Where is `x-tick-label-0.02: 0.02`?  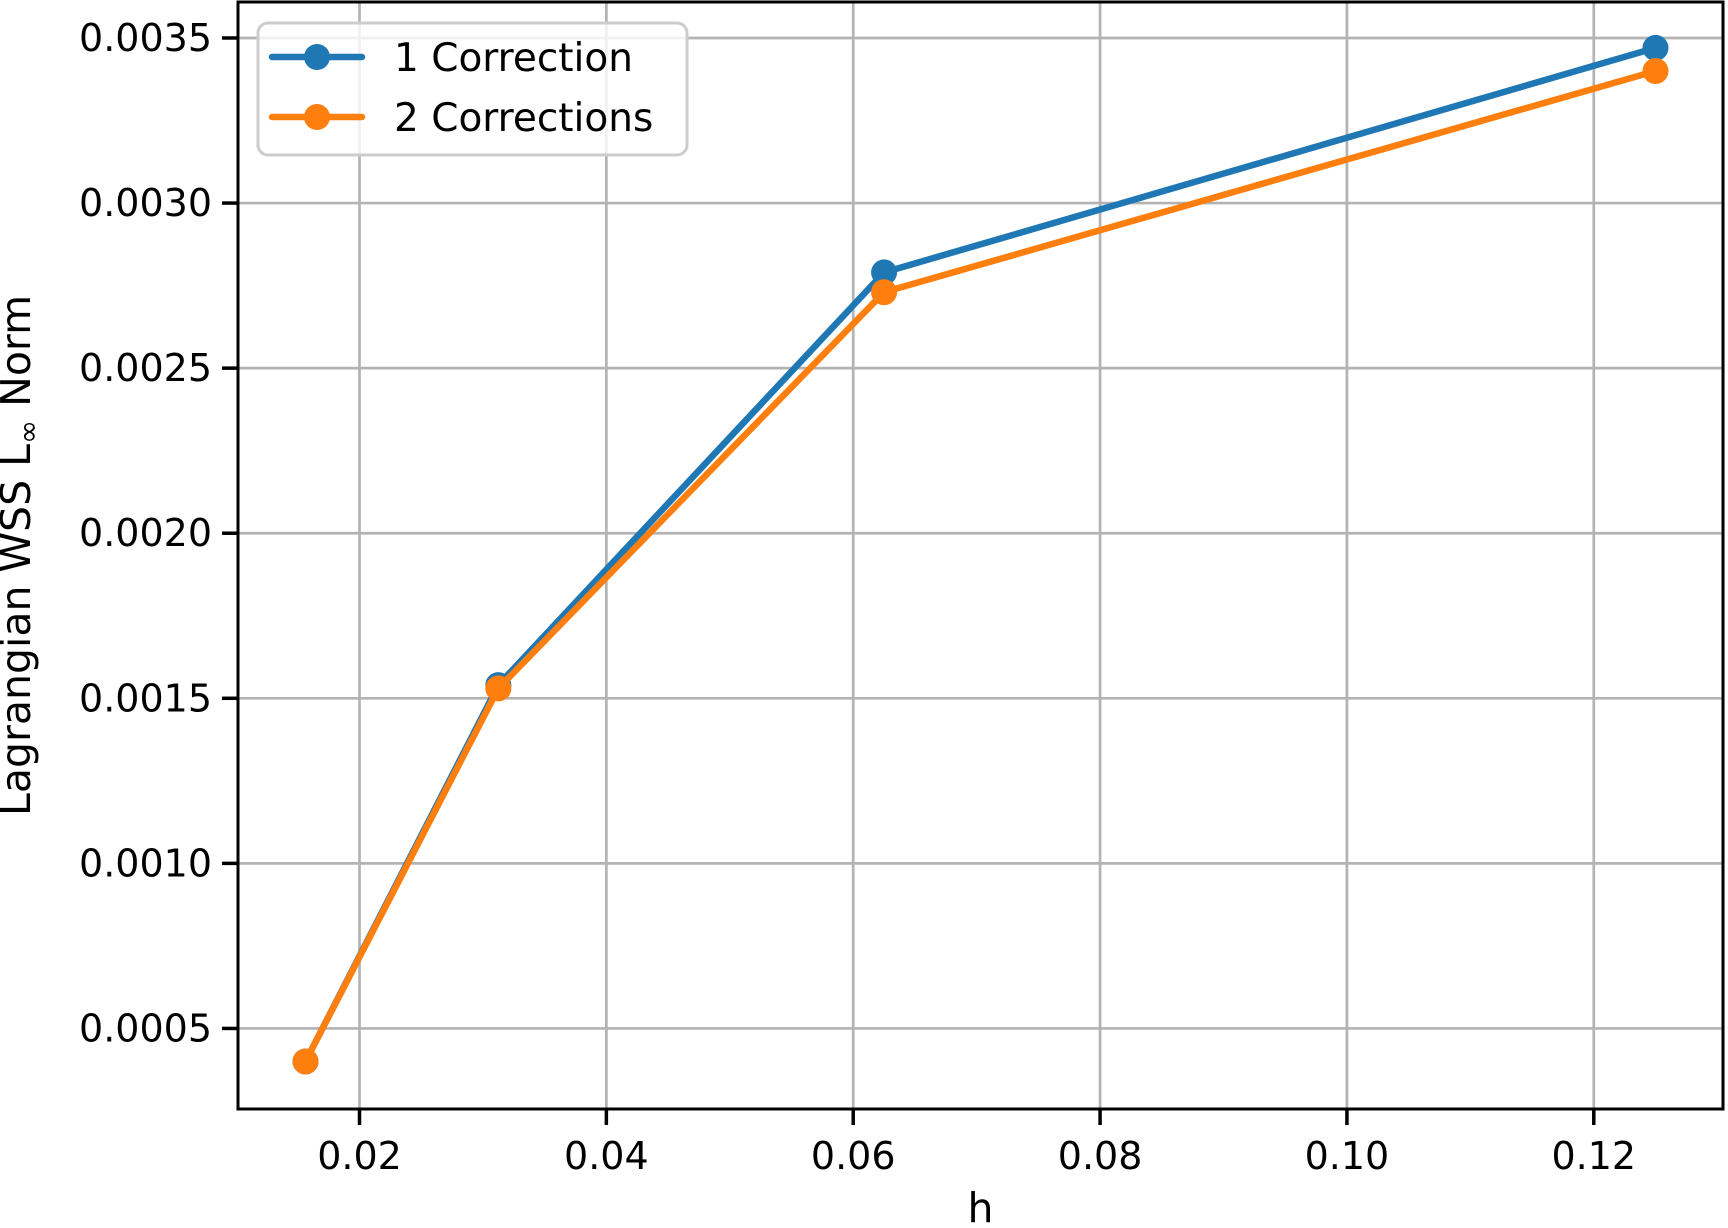
x-tick-label-0.02: 0.02 is located at coordinates (359, 1156).